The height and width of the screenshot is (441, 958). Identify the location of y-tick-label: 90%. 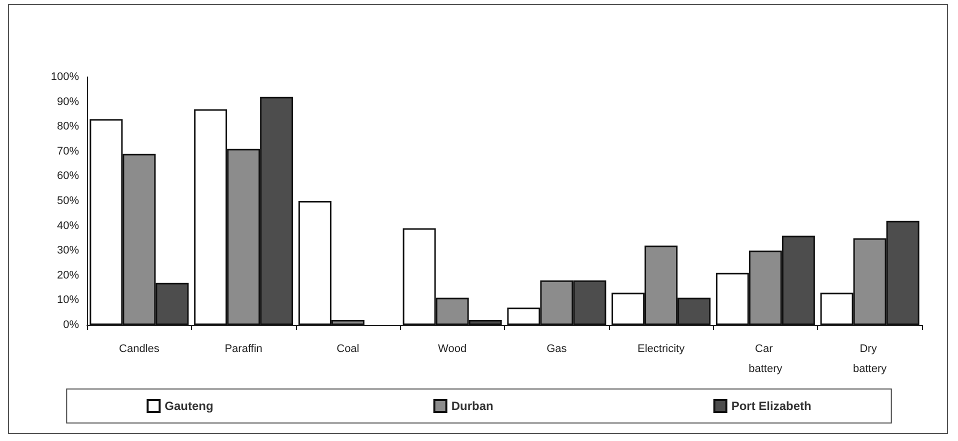
(68, 102).